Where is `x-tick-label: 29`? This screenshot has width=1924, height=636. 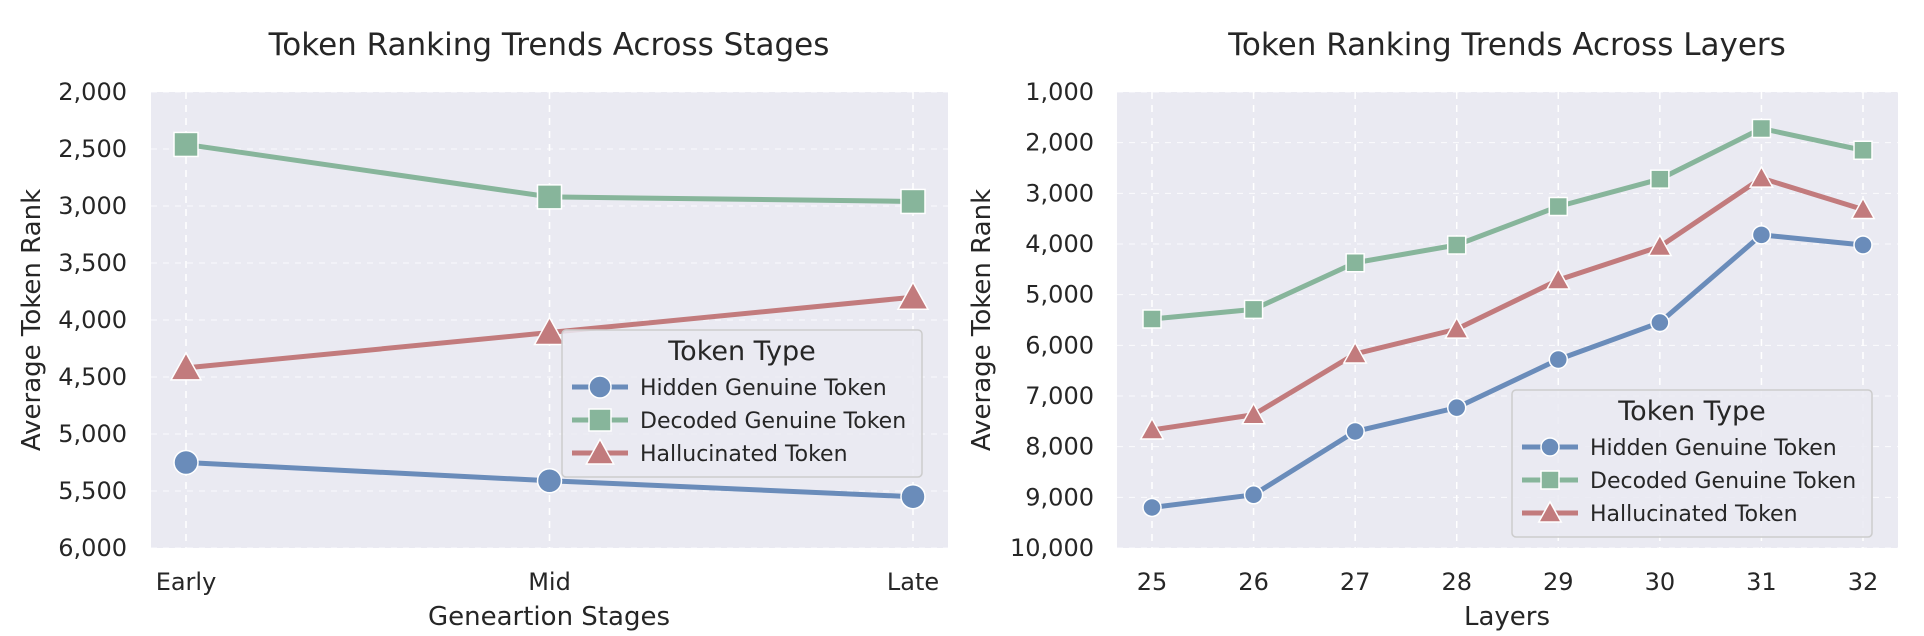
x-tick-label: 29 is located at coordinates (1558, 582).